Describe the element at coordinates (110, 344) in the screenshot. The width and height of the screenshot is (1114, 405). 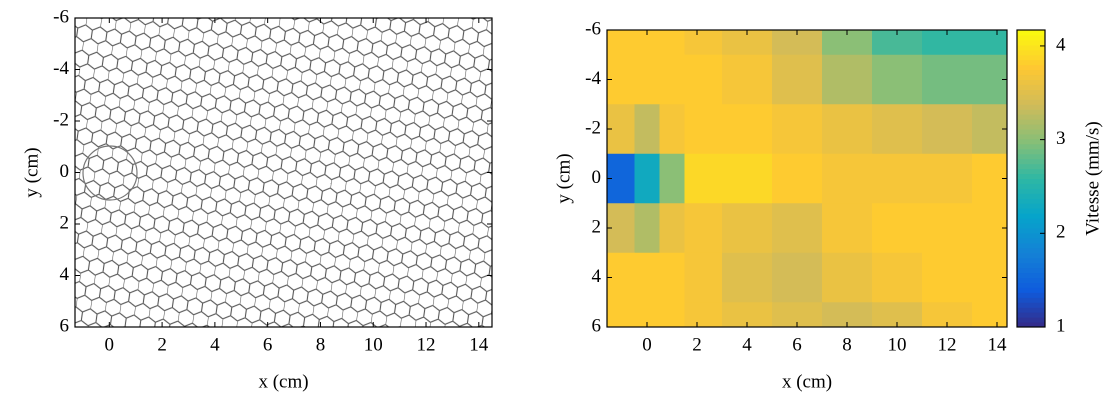
I see `x-tick-label: 0` at that location.